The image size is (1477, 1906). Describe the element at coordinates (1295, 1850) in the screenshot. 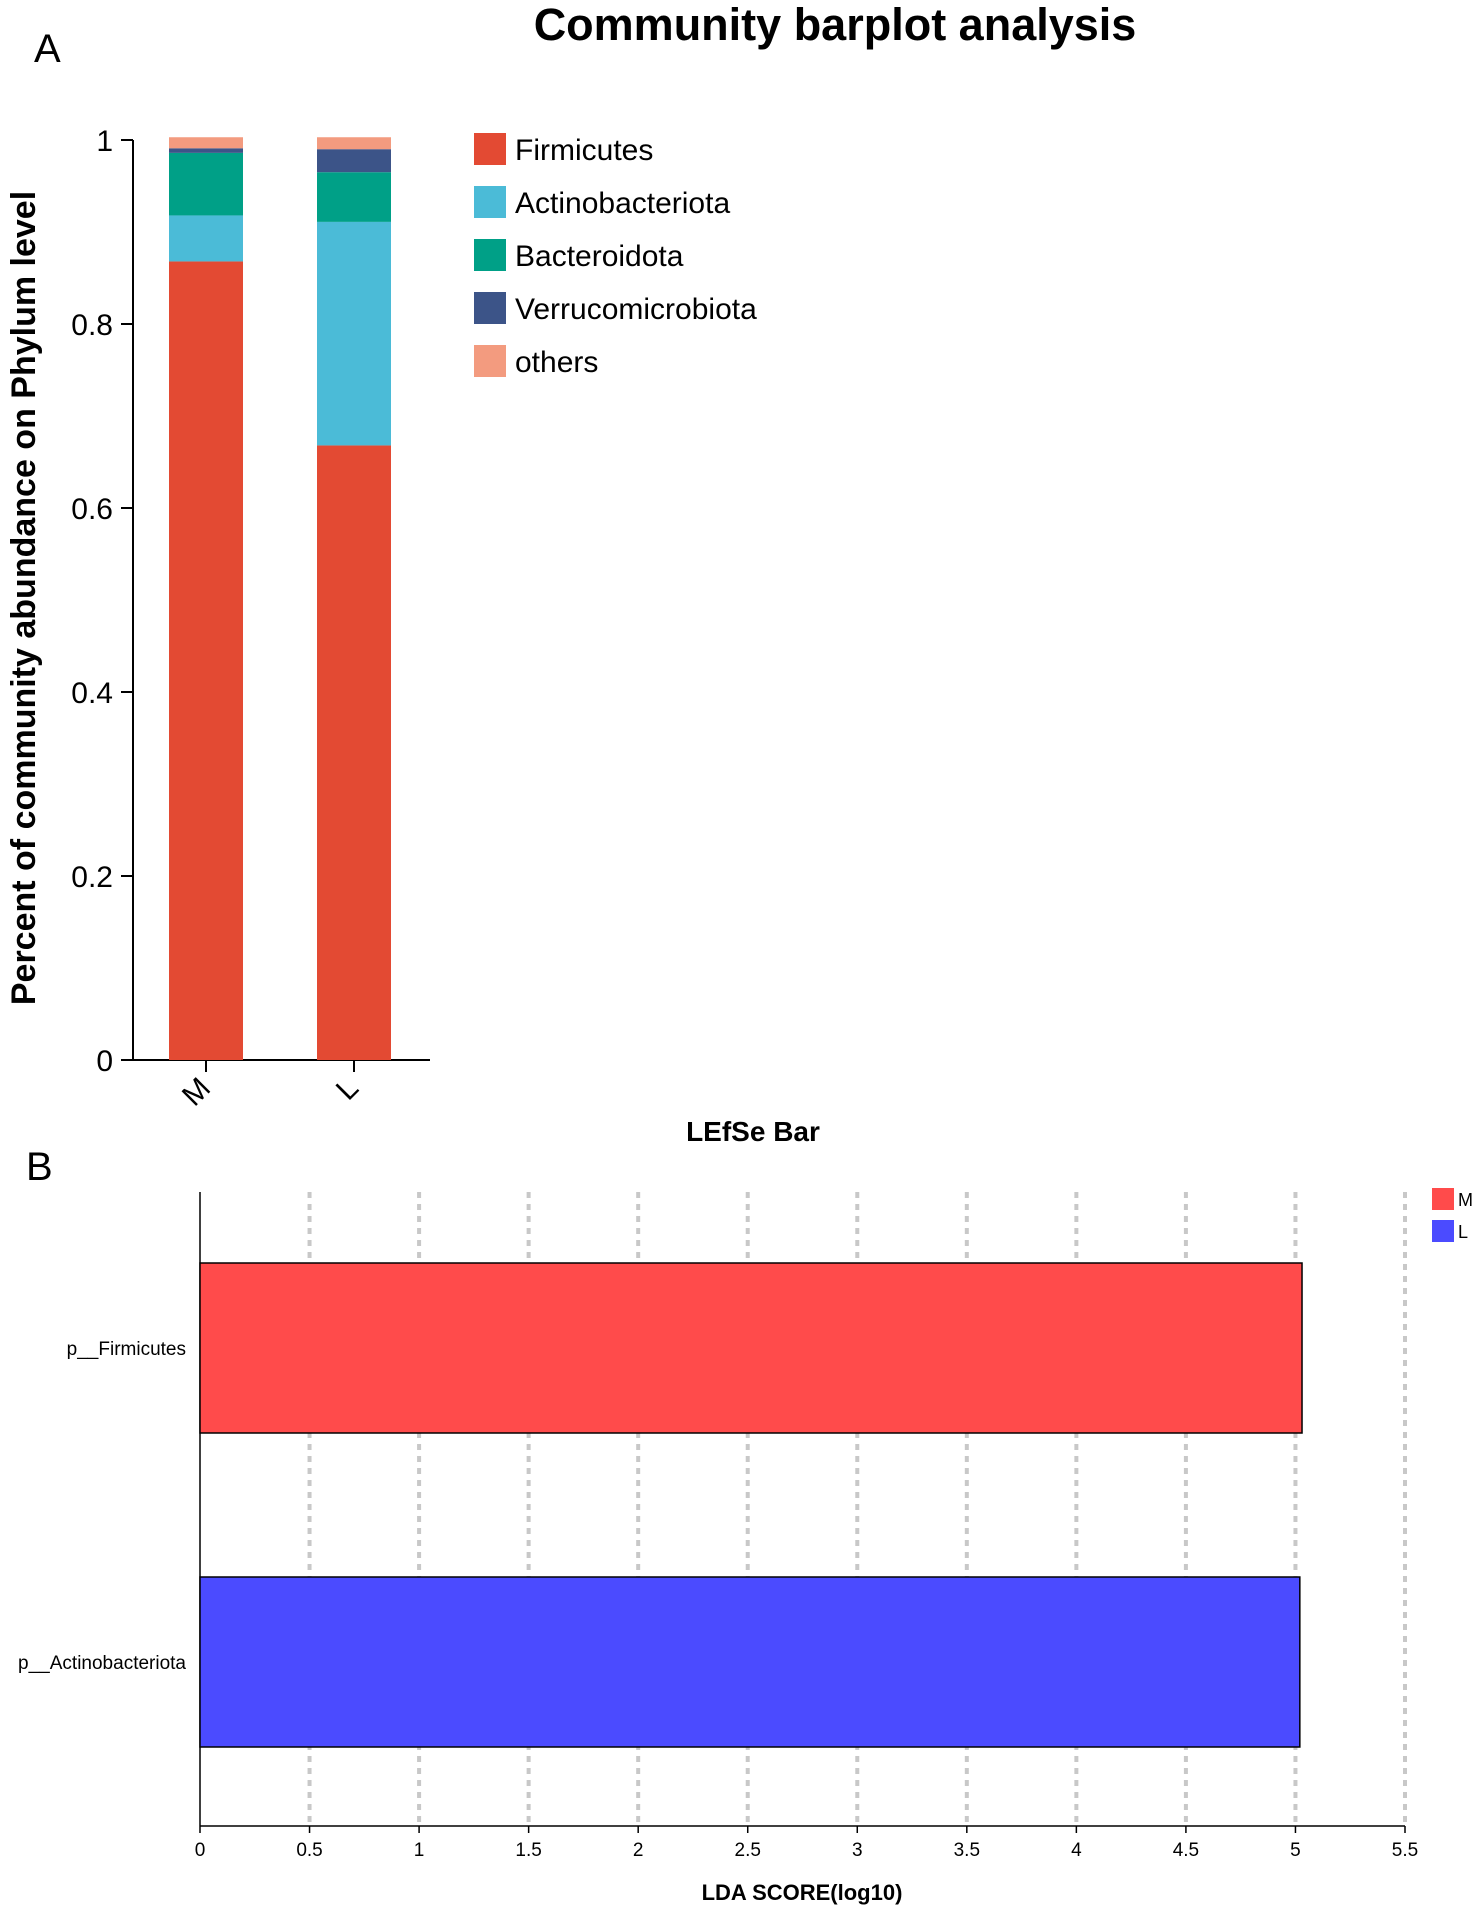

I see `x-tick-label: 5` at that location.